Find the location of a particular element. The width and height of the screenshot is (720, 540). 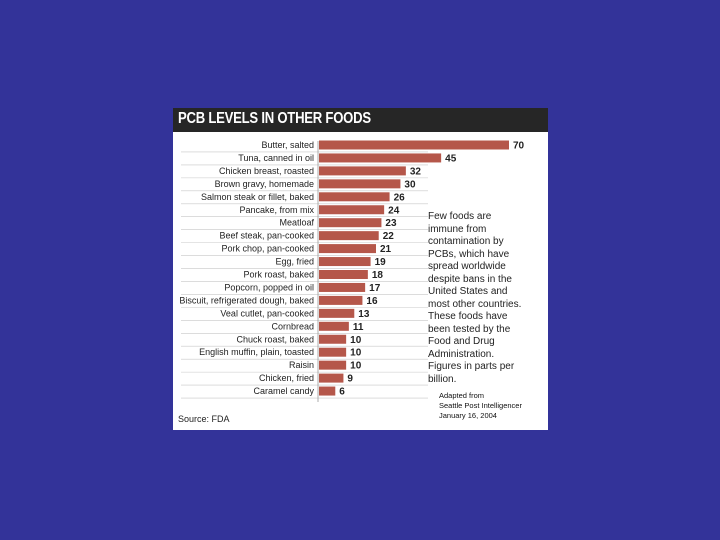

category-label: Beef steak, pan-cooked is located at coordinates (266, 236).